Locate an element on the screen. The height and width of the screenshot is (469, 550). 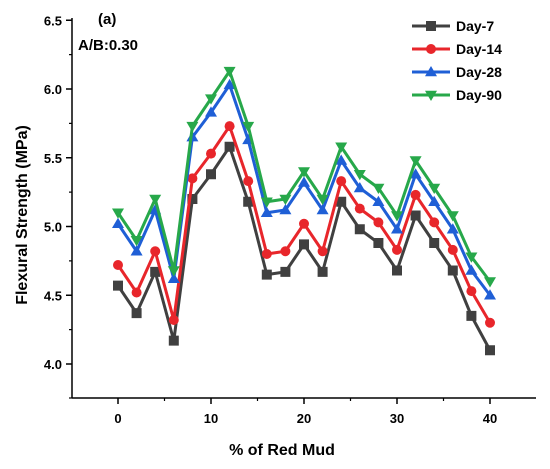
x-tick-label: 30 is located at coordinates (397, 418).